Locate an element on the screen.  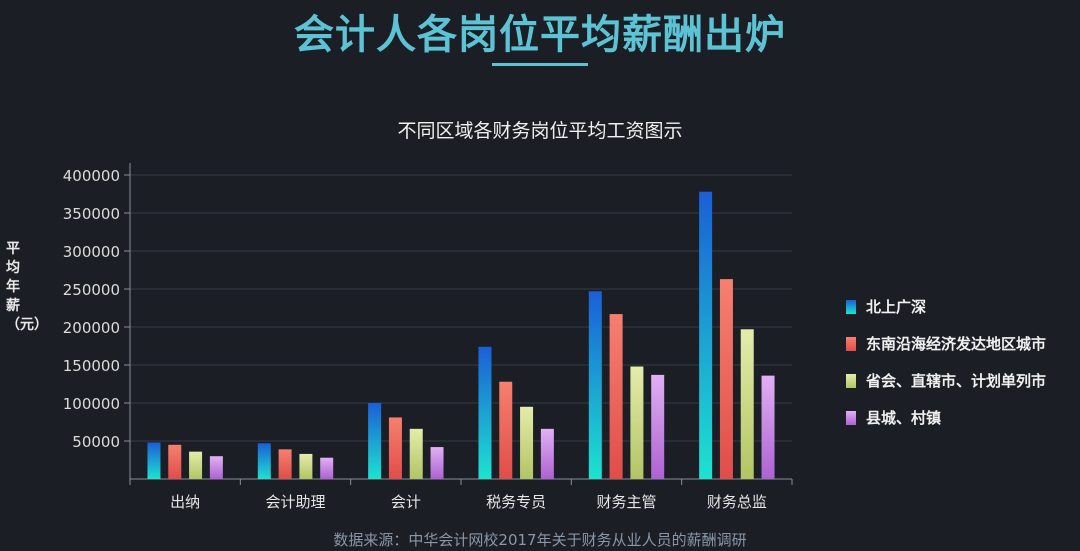
legend-item: 东南沿海经济发达地区城市 is located at coordinates (946, 343).